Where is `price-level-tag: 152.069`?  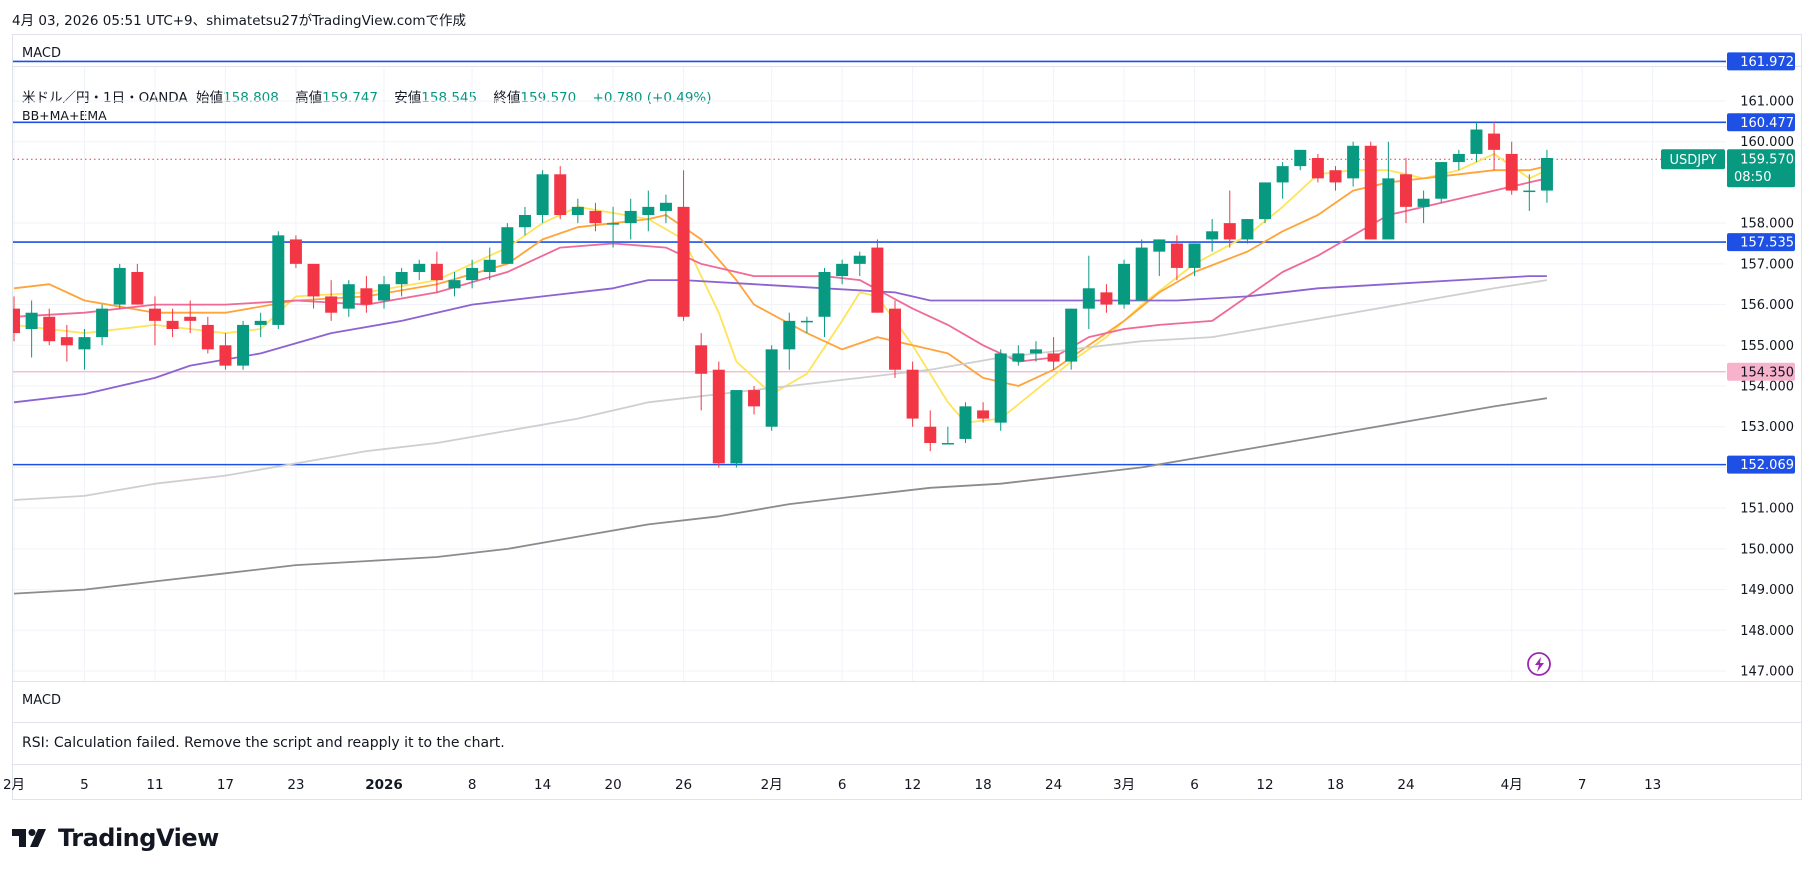
price-level-tag: 152.069 is located at coordinates (1761, 464).